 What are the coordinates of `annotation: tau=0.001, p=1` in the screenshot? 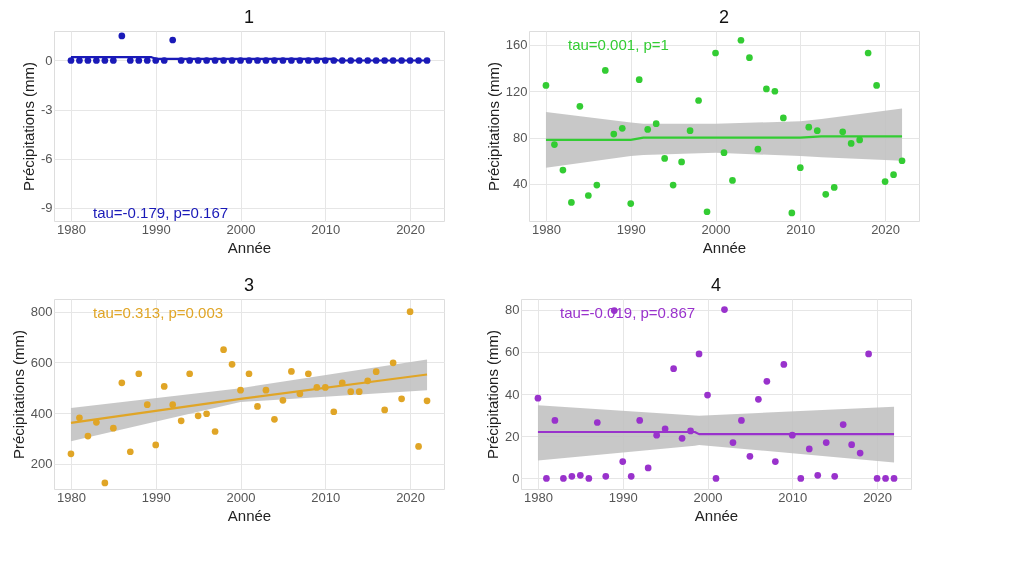 It's located at (618, 44).